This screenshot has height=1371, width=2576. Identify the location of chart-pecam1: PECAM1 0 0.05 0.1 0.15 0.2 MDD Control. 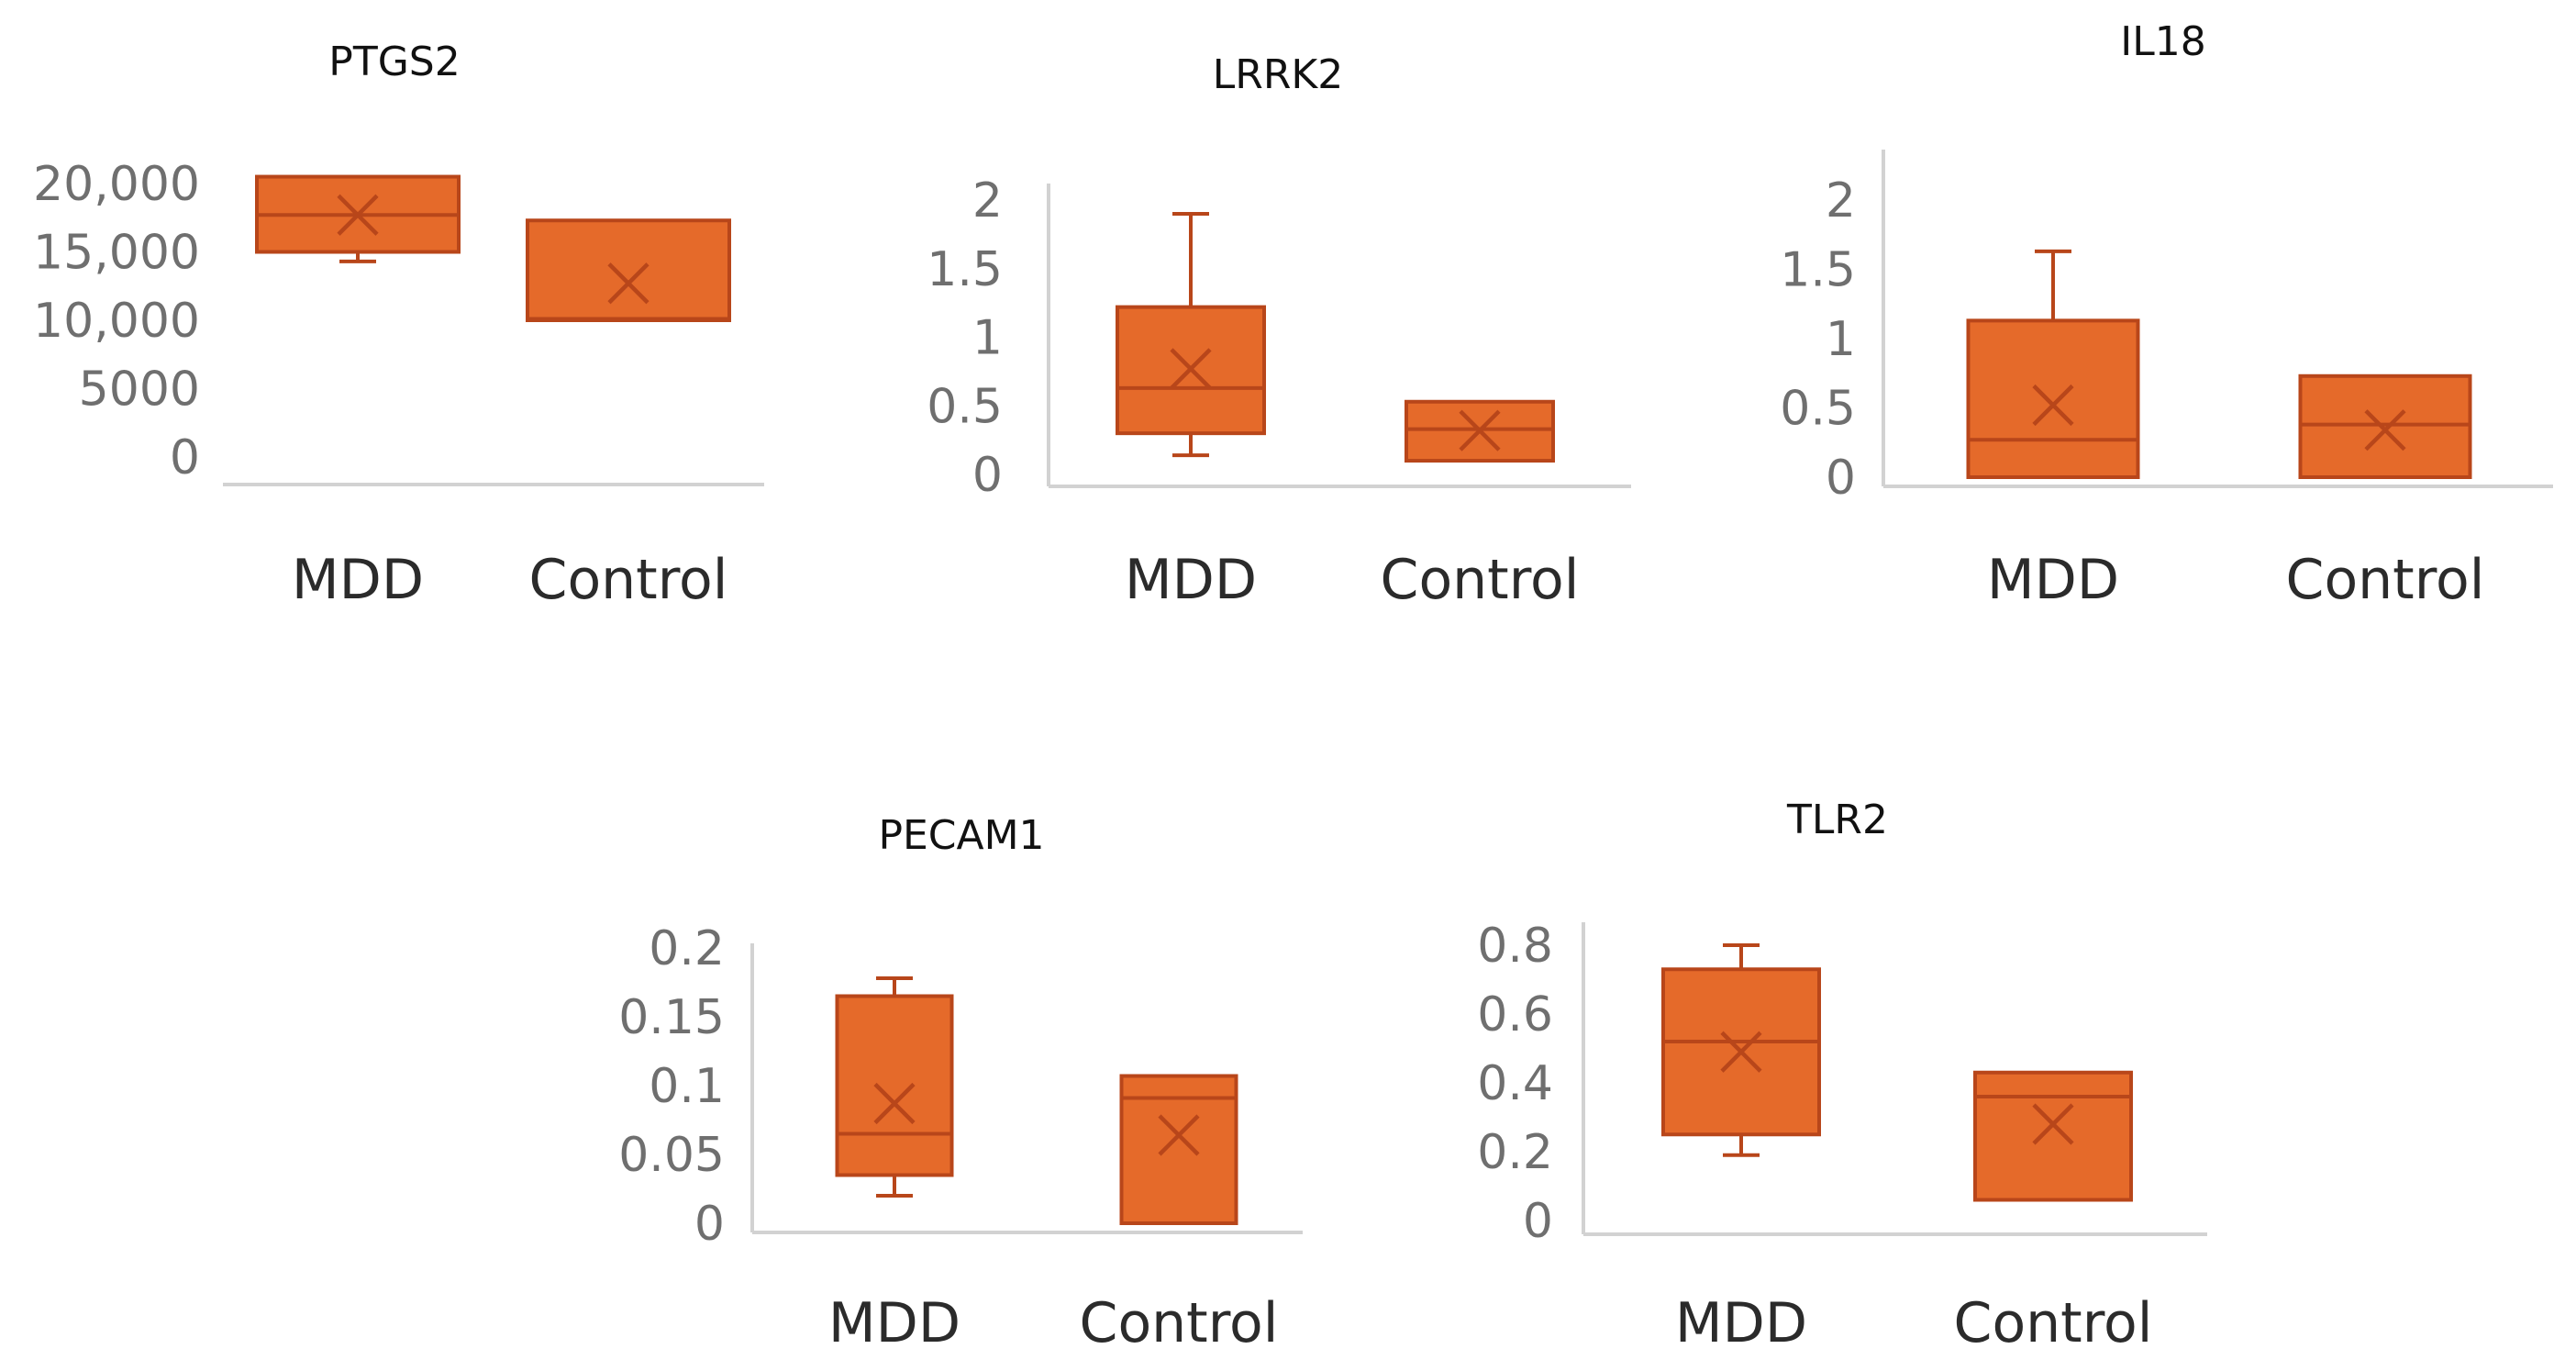
(960, 1083).